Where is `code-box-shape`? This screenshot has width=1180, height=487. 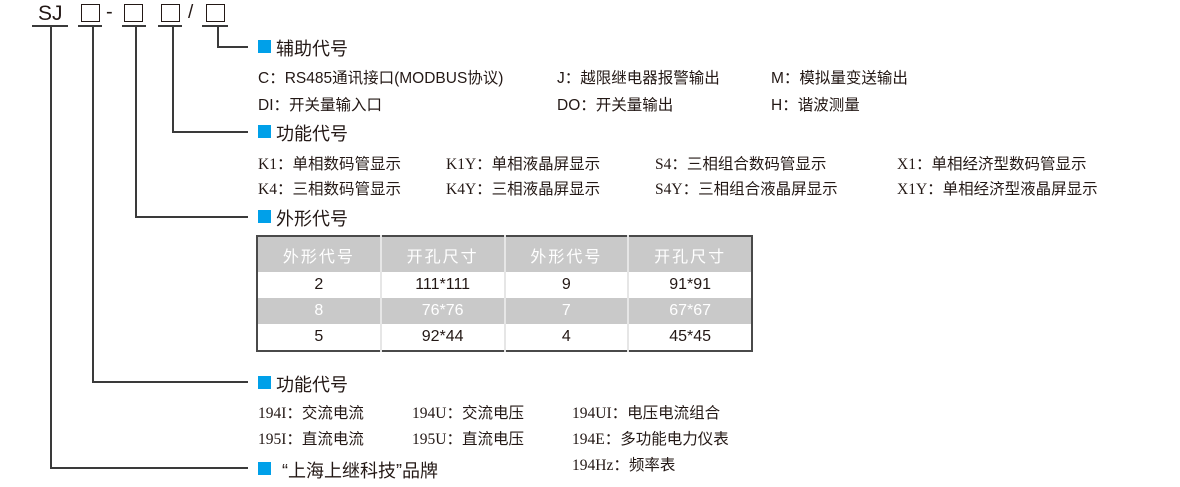
code-box-shape is located at coordinates (133, 13).